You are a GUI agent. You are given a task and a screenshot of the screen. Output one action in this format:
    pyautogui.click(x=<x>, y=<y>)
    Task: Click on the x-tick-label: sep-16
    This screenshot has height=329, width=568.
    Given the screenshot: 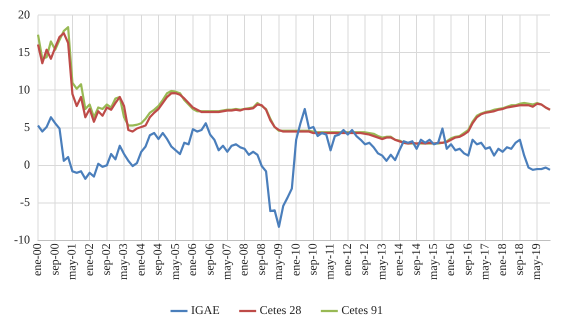 What is the action you would take?
    pyautogui.click(x=467, y=259)
    